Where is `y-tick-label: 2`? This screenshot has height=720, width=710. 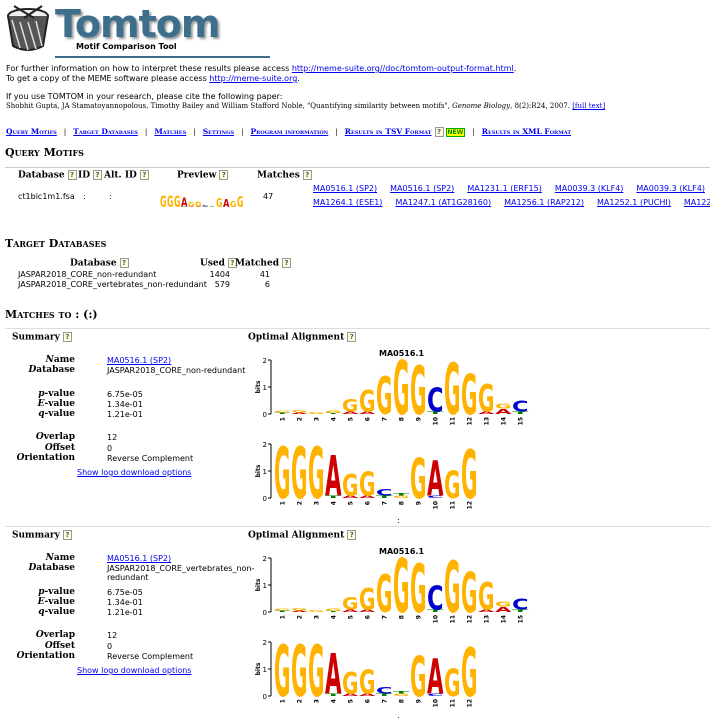 y-tick-label: 2 is located at coordinates (265, 643).